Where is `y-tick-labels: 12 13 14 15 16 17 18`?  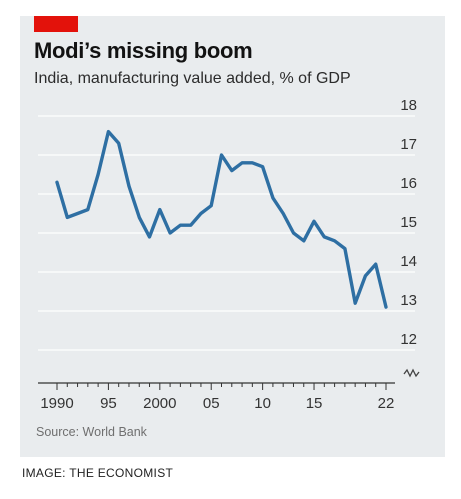 y-tick-labels: 12 13 14 15 16 17 18 is located at coordinates (408, 222).